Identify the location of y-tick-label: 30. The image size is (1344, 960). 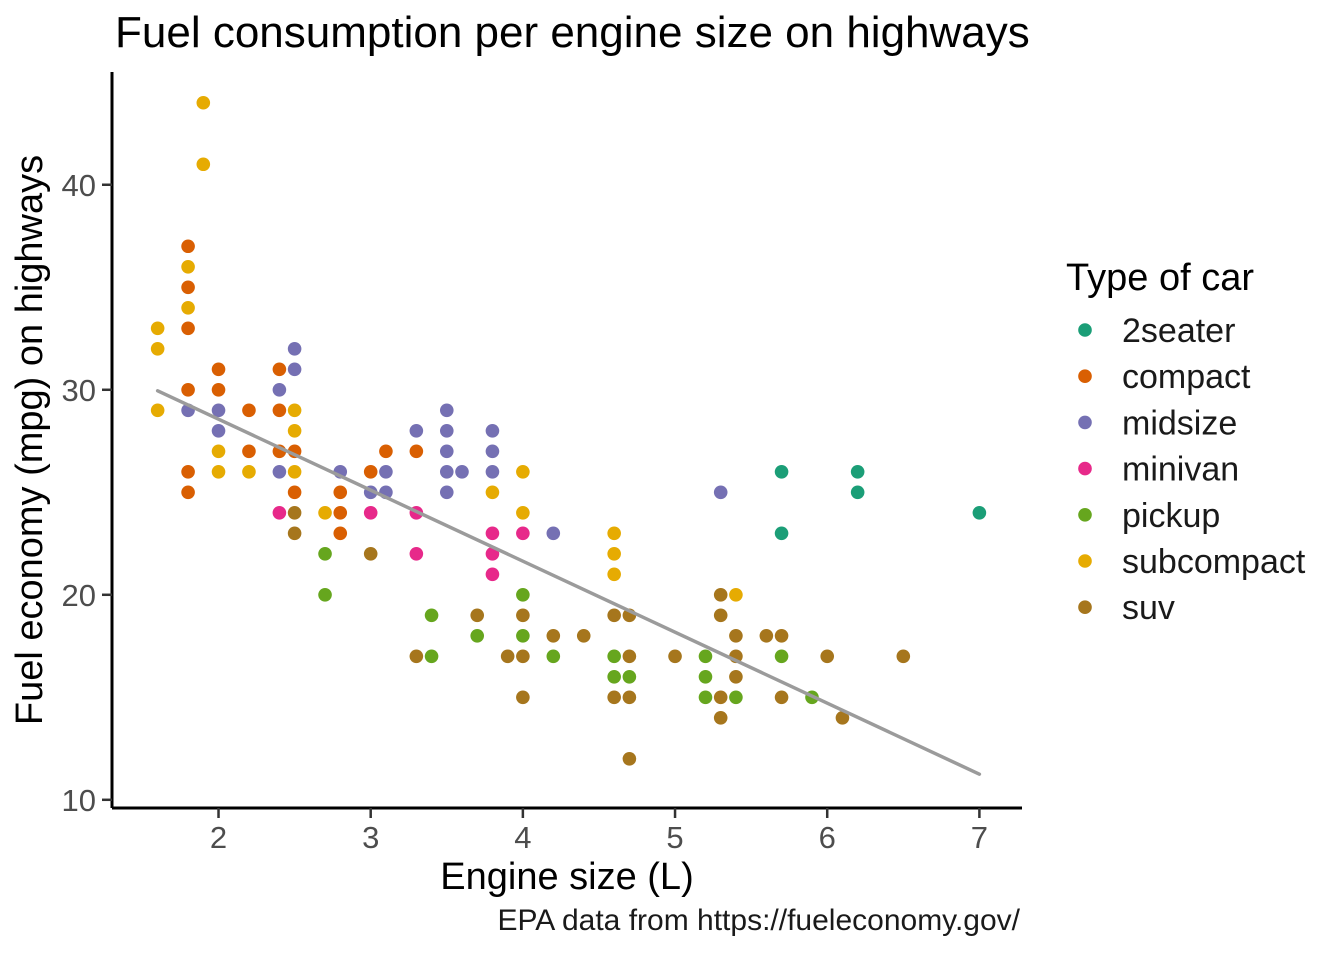
(79, 390).